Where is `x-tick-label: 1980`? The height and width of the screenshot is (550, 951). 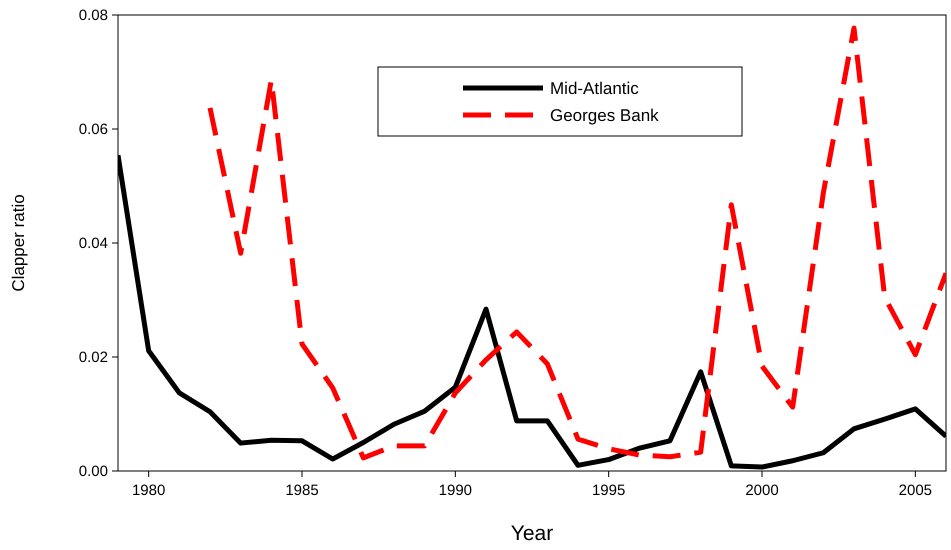
x-tick-label: 1980 is located at coordinates (149, 490).